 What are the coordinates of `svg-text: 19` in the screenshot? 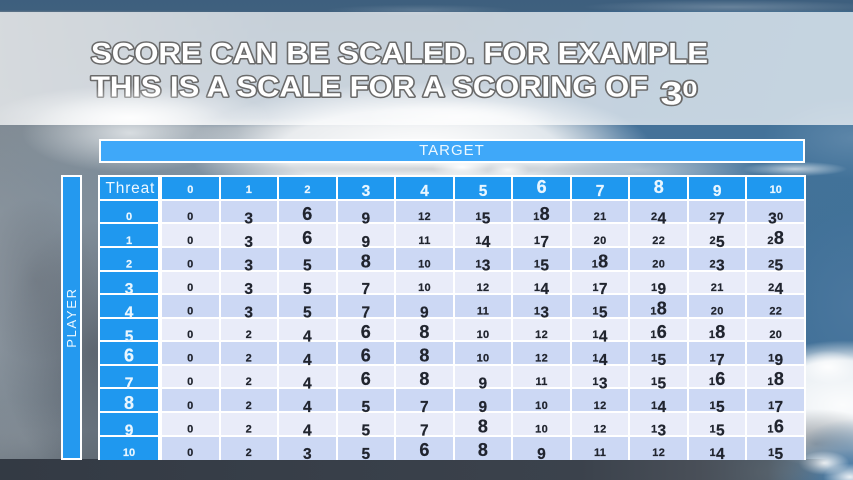 It's located at (658, 289).